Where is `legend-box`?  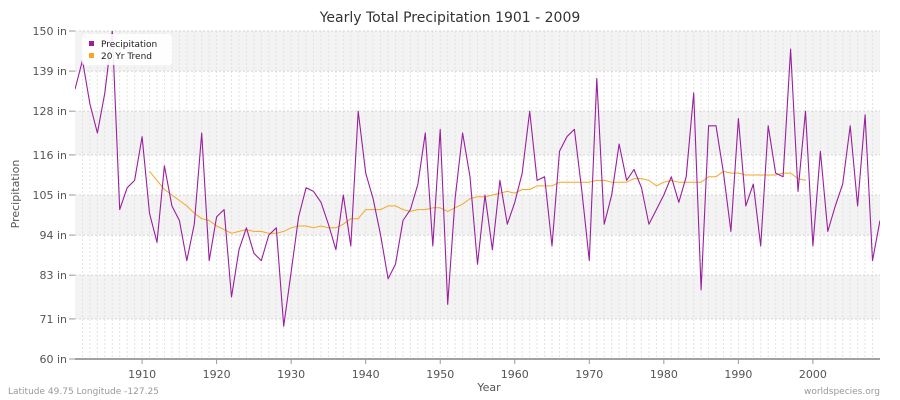
legend-box is located at coordinates (127, 49).